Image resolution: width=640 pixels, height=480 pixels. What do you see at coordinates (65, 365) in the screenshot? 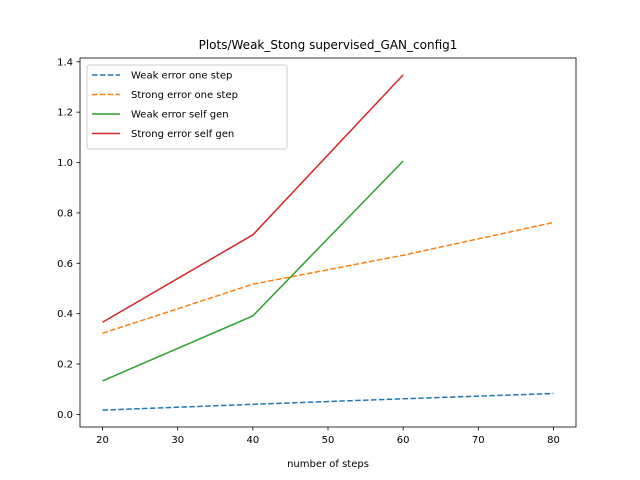
I see `y-tick-label: 0.2` at bounding box center [65, 365].